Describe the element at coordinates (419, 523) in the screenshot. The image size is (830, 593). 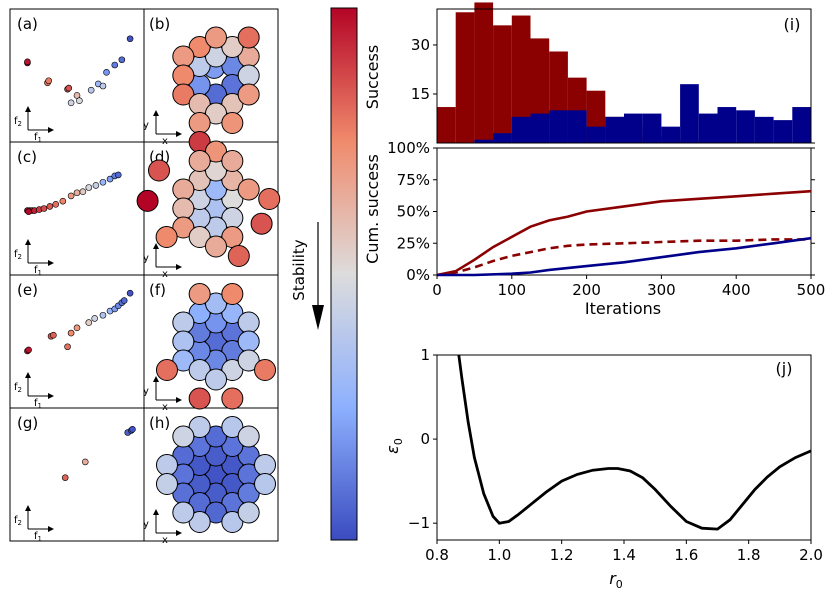
I see `potential-ytick-label: −1` at that location.